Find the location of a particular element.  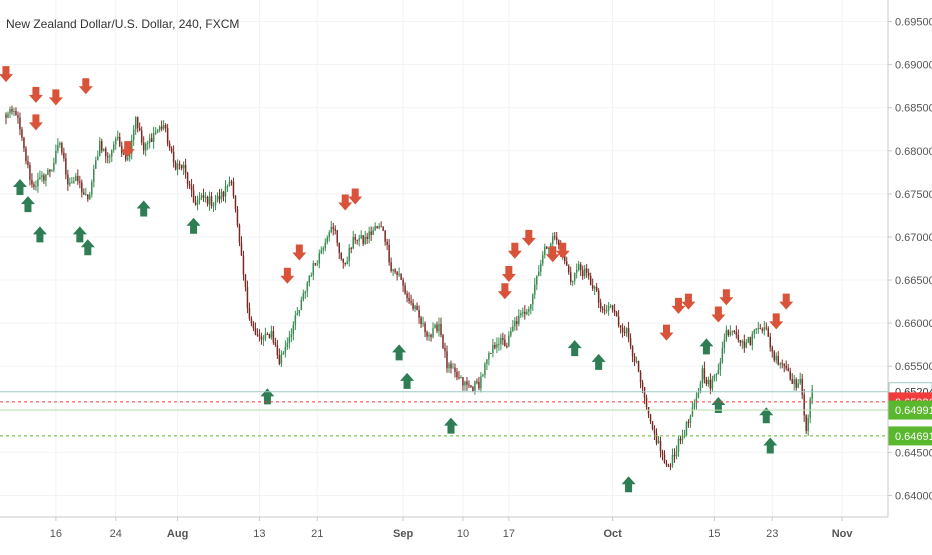

y-tick-label: 0.68500 is located at coordinates (913, 109).